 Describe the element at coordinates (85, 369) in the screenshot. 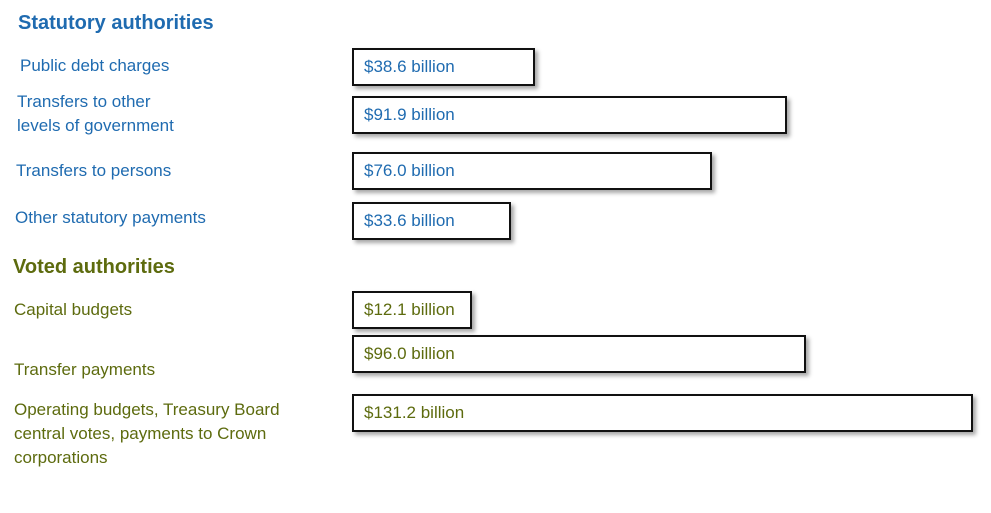

I see `category-label: Transfer payments` at that location.